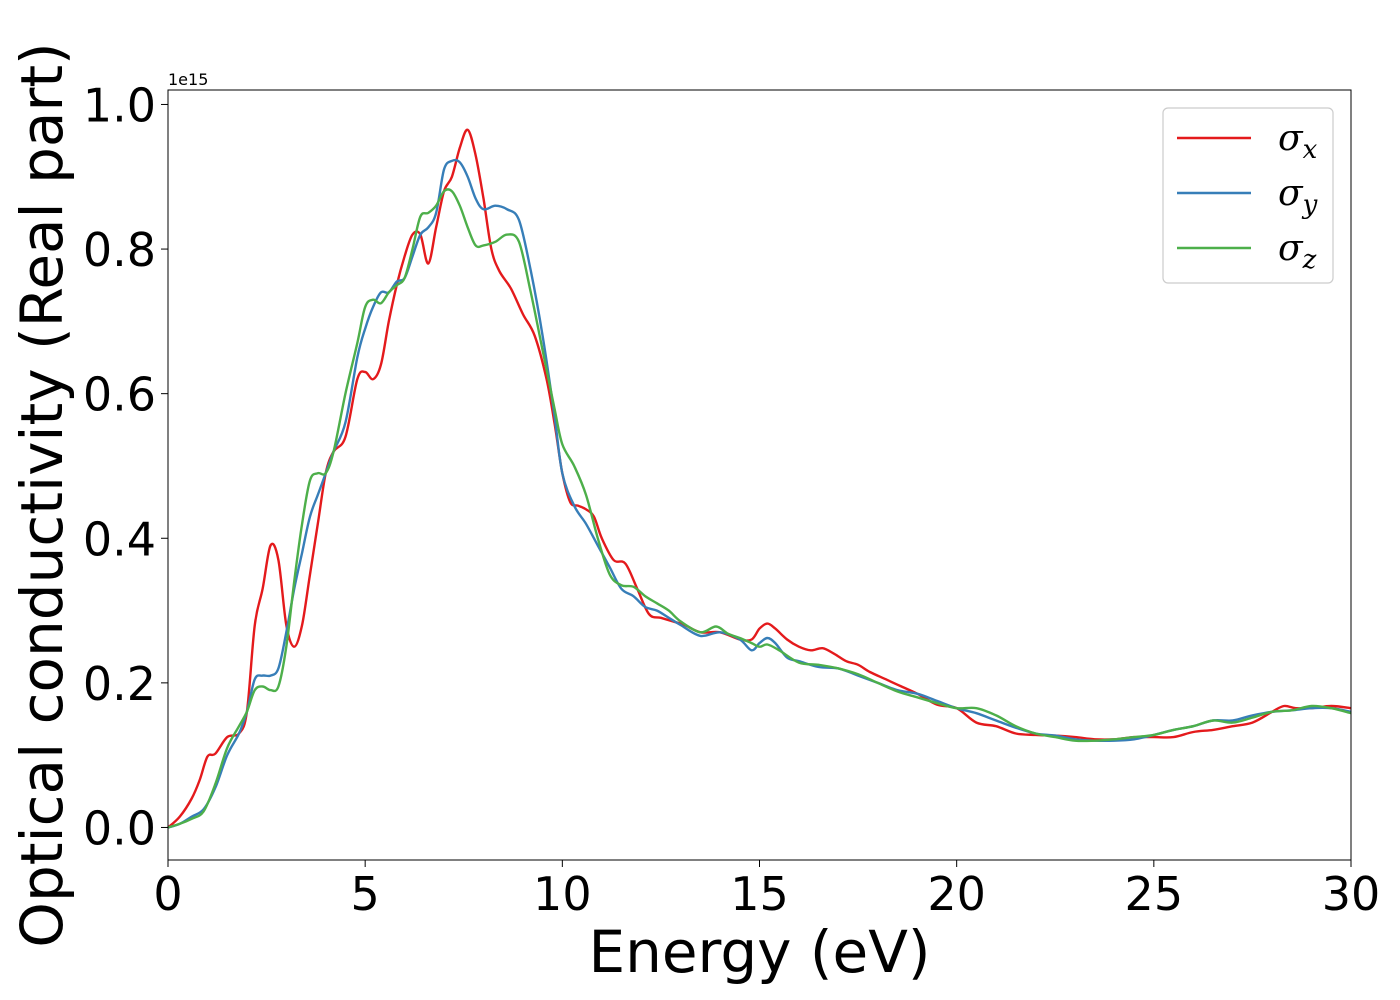  I want to click on legend-subscript: x, so click(1310, 150).